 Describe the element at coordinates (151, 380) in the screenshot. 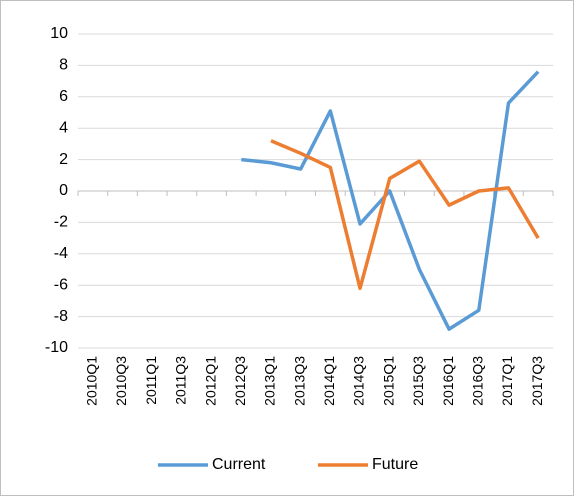

I see `x-tick-label: 2011Q1` at that location.